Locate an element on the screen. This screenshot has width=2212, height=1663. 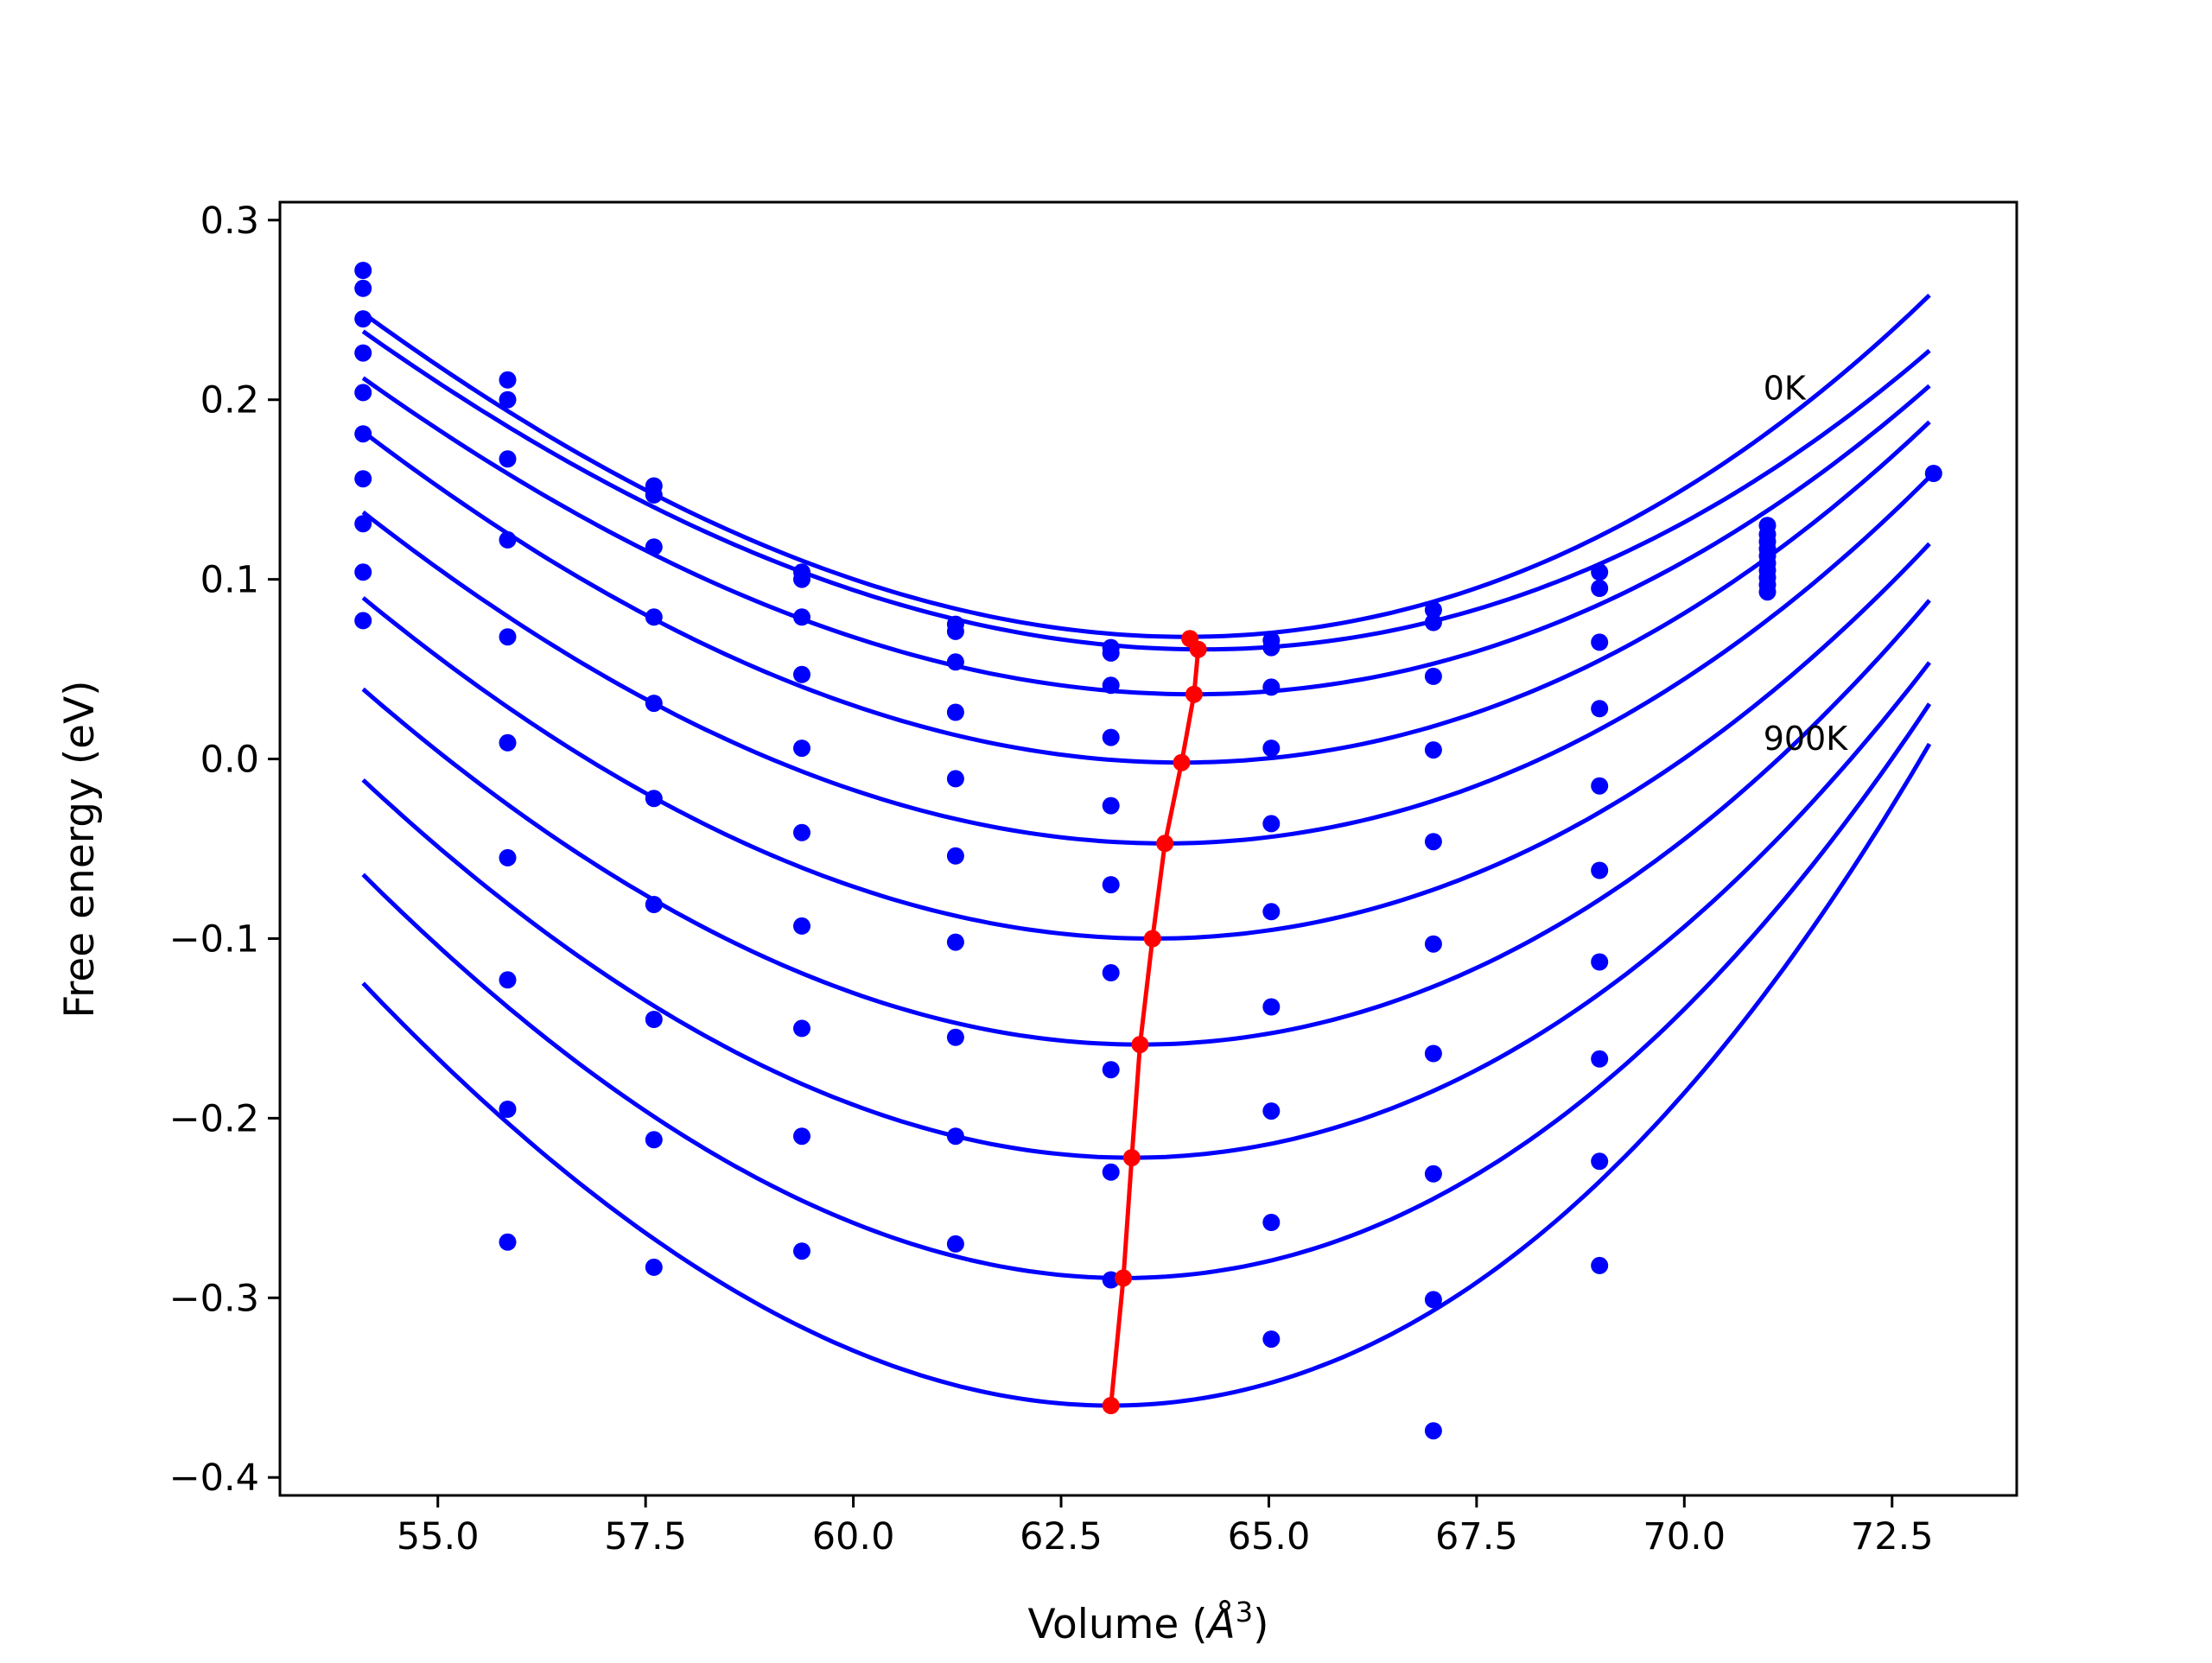
x-tick-label-62.5: 62.5 is located at coordinates (1061, 1536).